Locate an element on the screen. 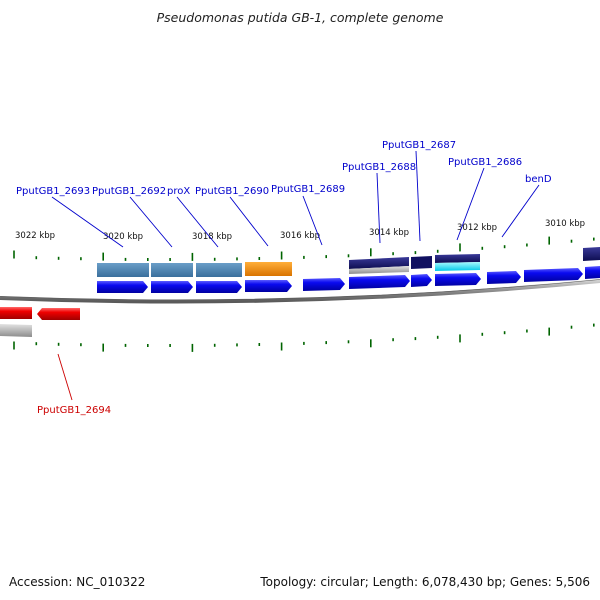 This screenshot has width=600, height=600. forward-genes is located at coordinates (348, 279).